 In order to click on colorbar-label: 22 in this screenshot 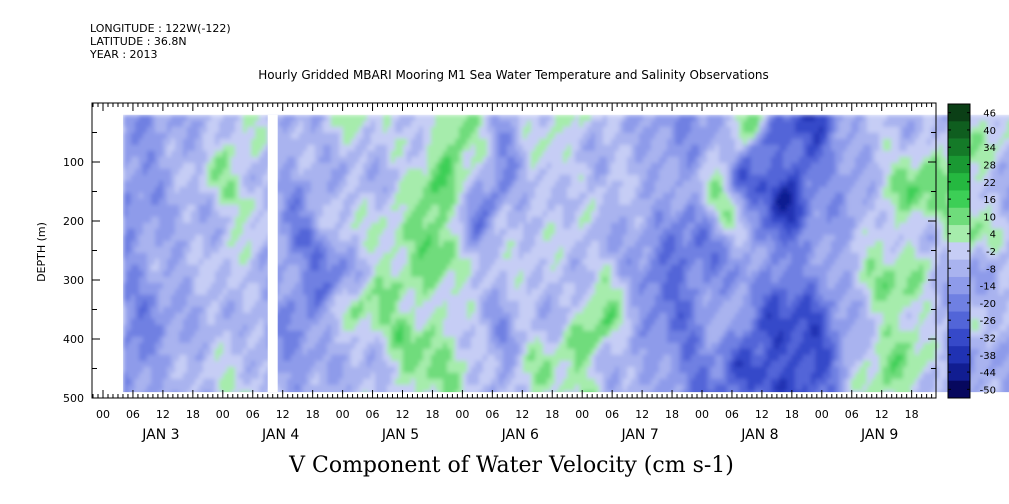, I will do `click(989, 183)`.